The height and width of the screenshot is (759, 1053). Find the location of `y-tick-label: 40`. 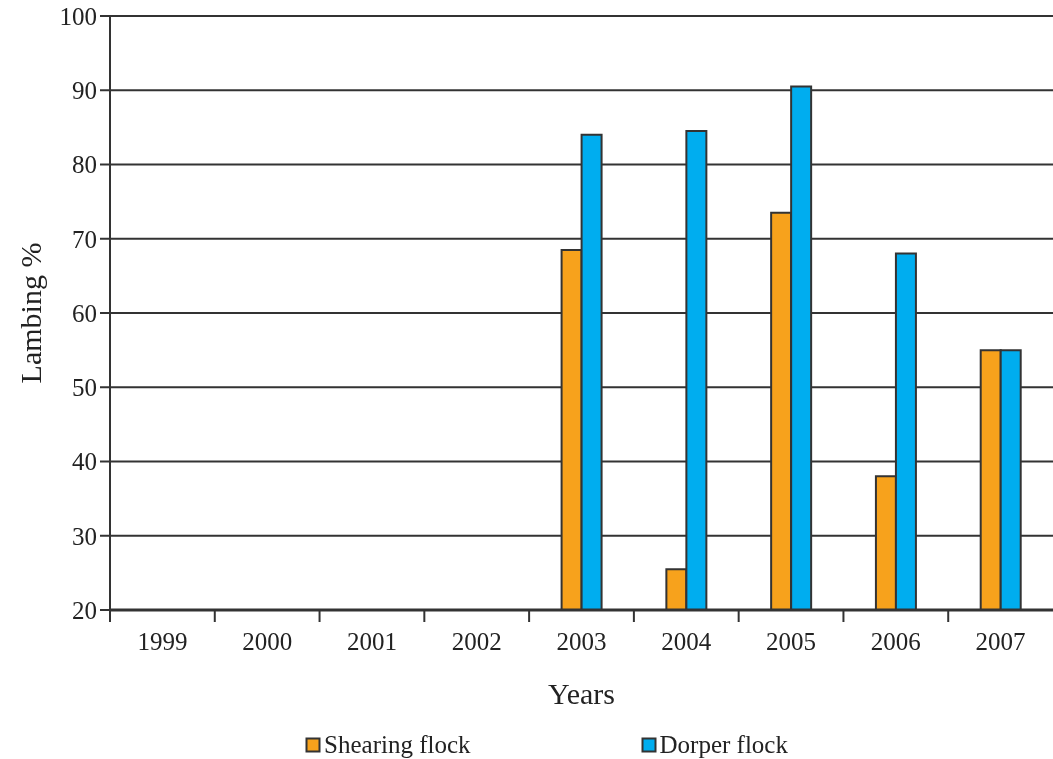

y-tick-label: 40 is located at coordinates (84, 462).